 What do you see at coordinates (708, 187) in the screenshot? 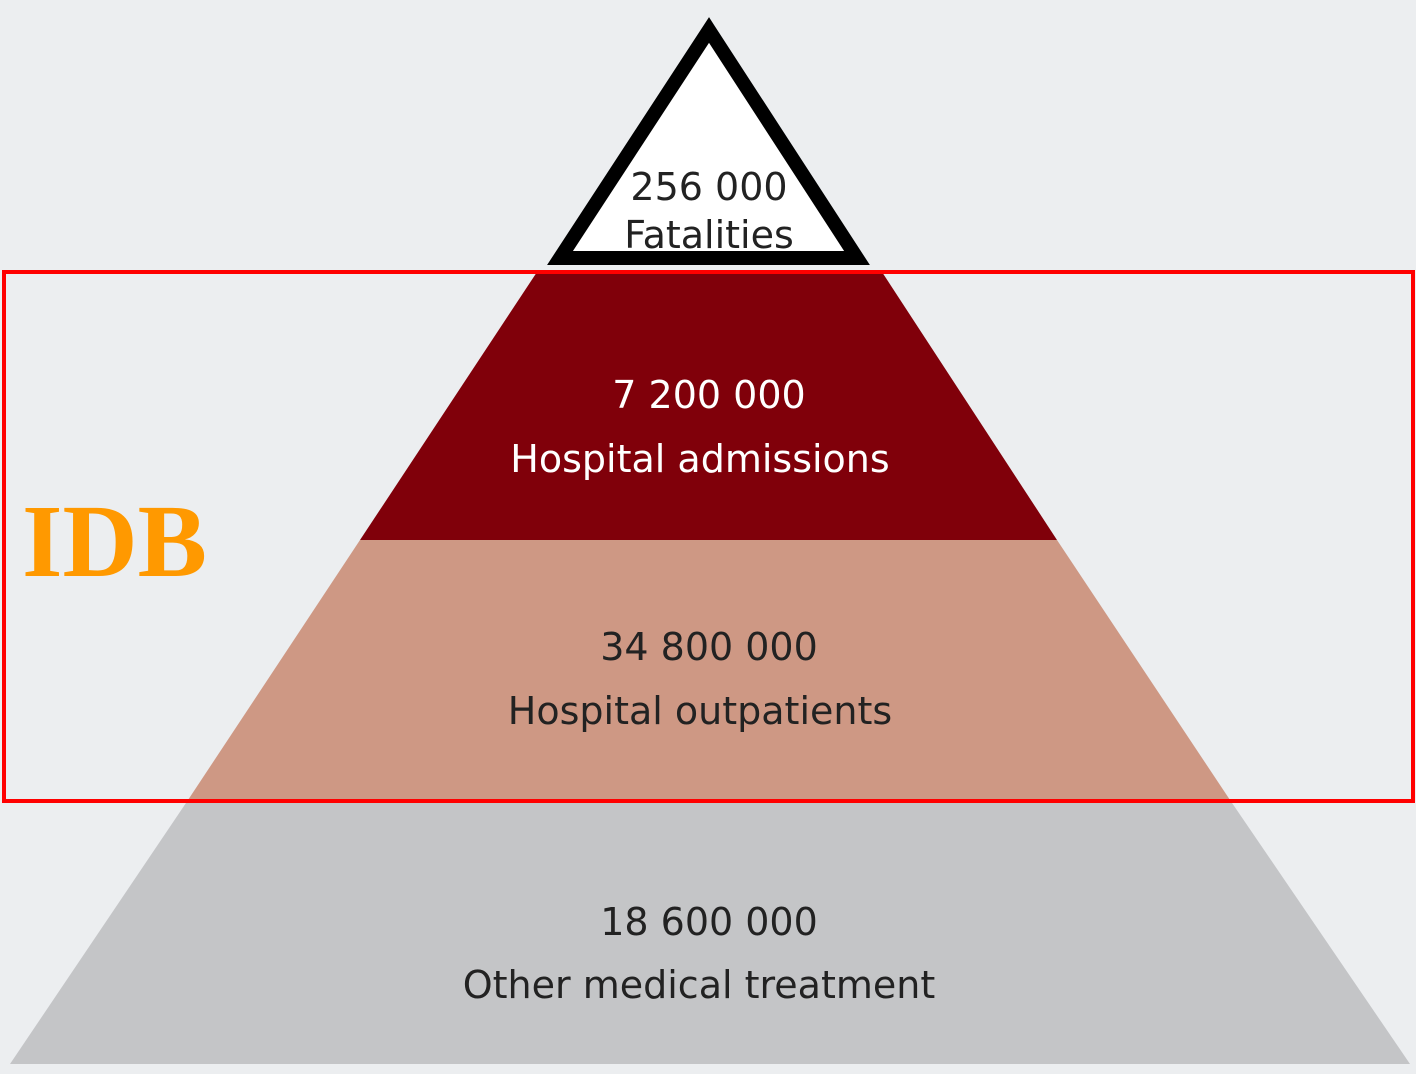
I see `fatalities-value: 256 000` at bounding box center [708, 187].